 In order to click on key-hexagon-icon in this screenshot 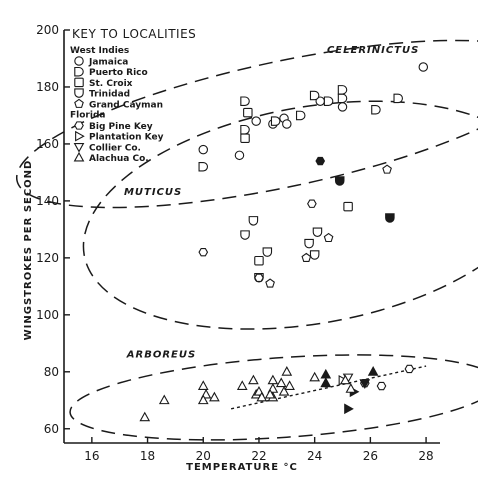, I will do `click(79, 125)`.